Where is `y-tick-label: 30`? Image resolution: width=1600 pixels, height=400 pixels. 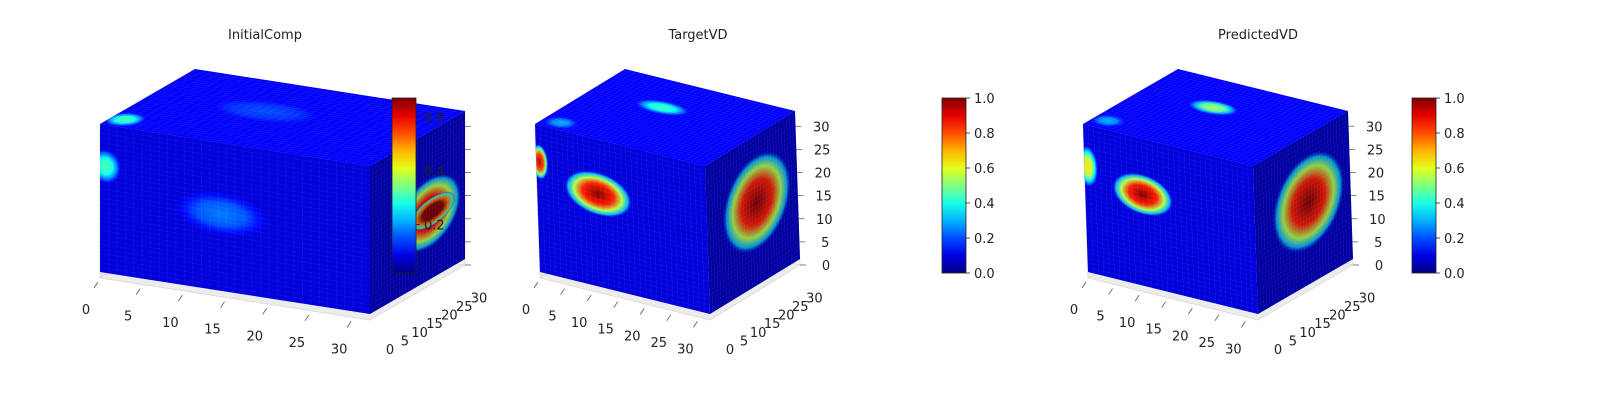
y-tick-label: 30 is located at coordinates (814, 298).